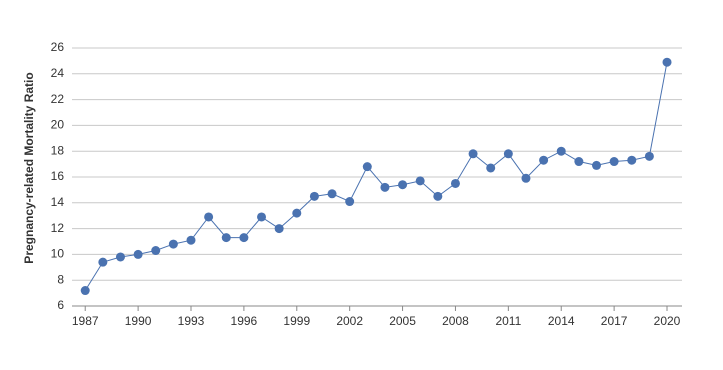 Image resolution: width=723 pixels, height=370 pixels. I want to click on y-tick-label: 8, so click(60, 279).